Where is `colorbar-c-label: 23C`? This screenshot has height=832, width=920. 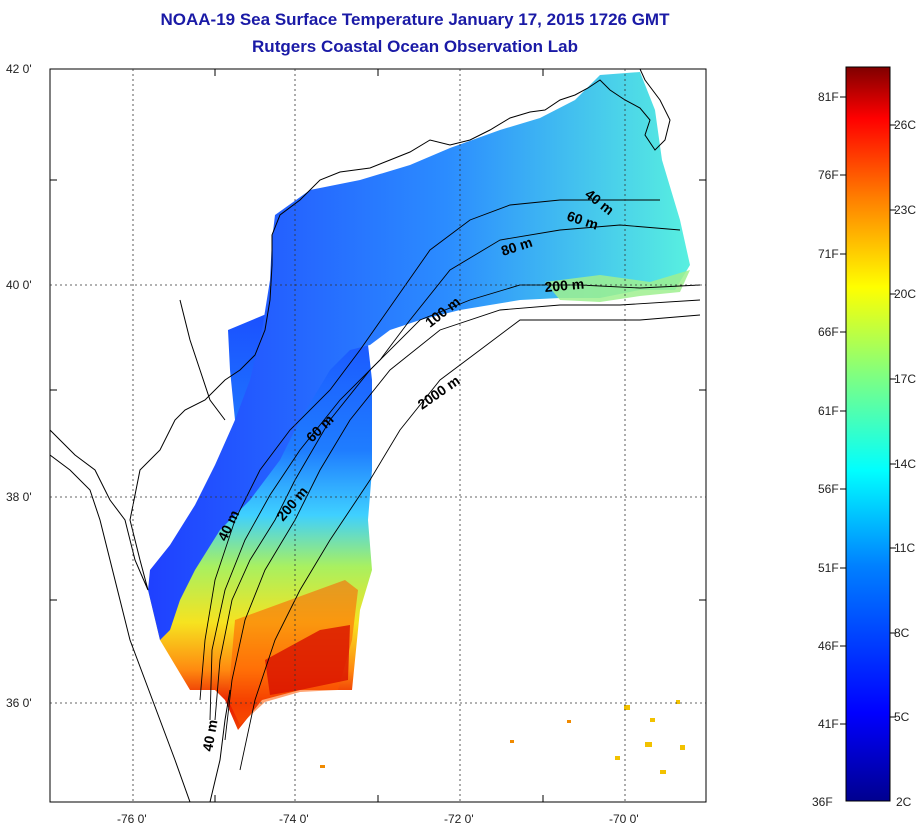
colorbar-c-label: 23C is located at coordinates (905, 210).